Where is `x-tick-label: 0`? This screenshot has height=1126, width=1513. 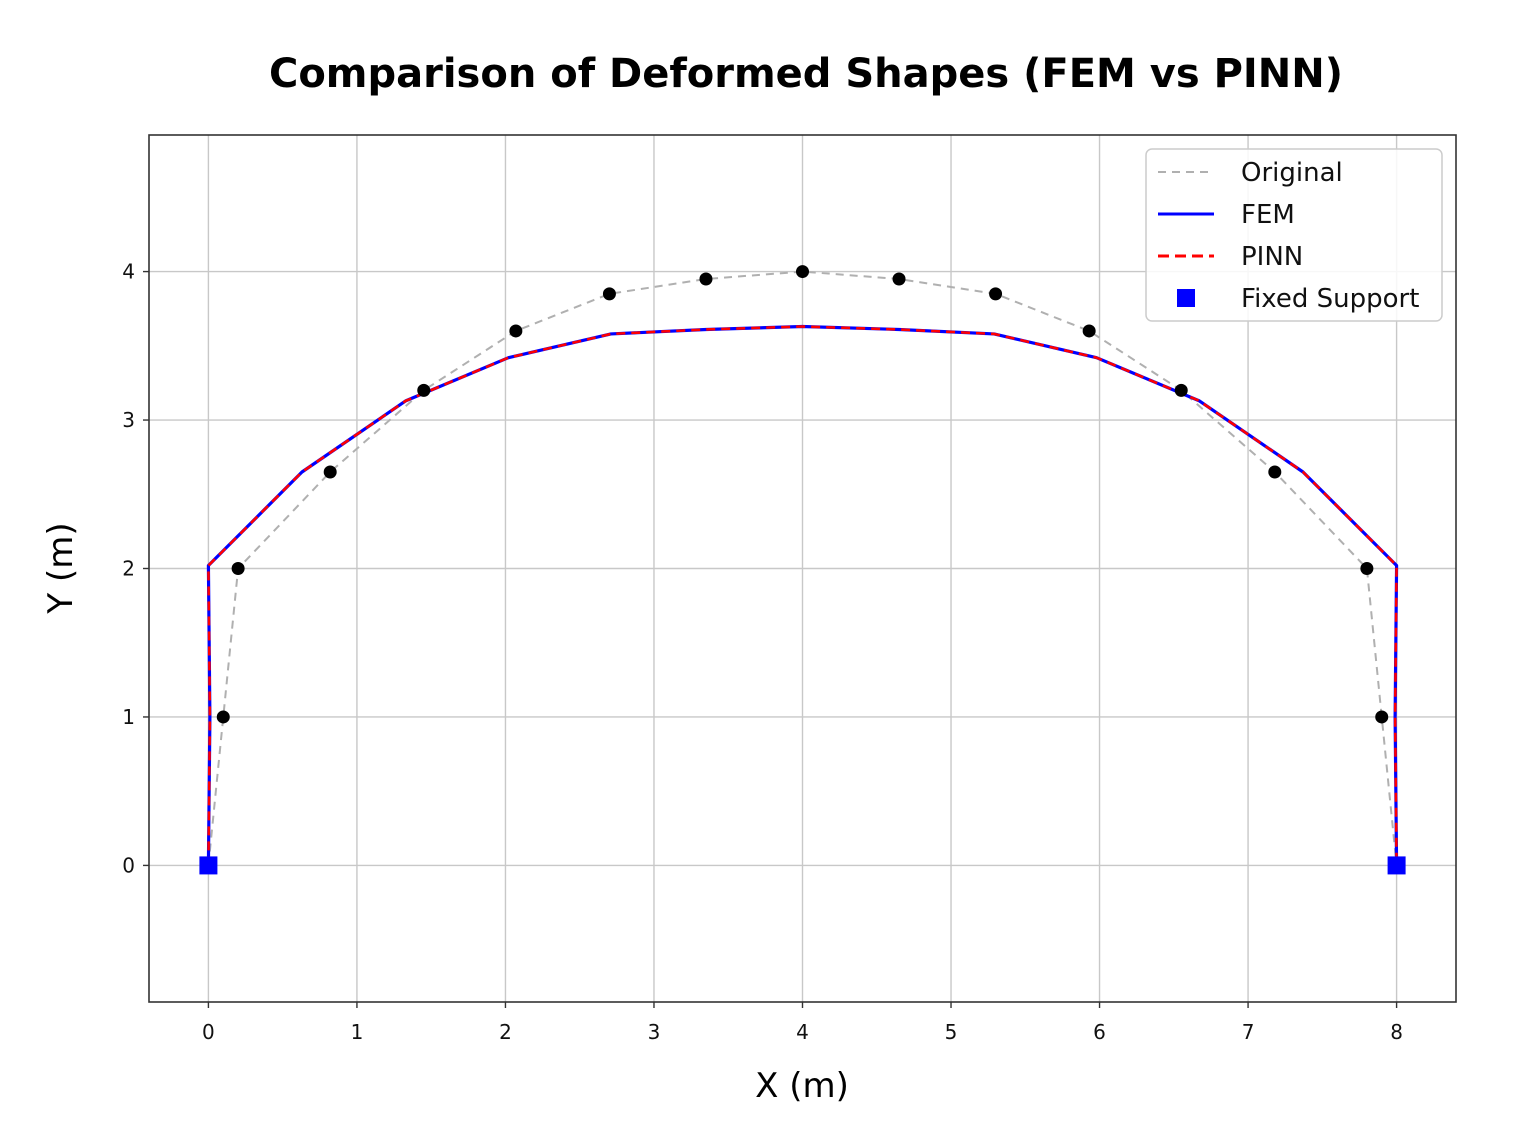
x-tick-label: 0 is located at coordinates (208, 1032).